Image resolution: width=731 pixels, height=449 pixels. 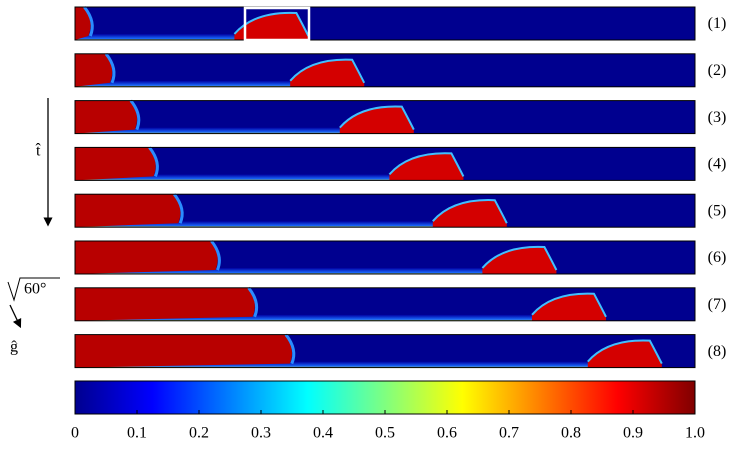 I want to click on x-tick-label: 0, so click(x=75, y=433).